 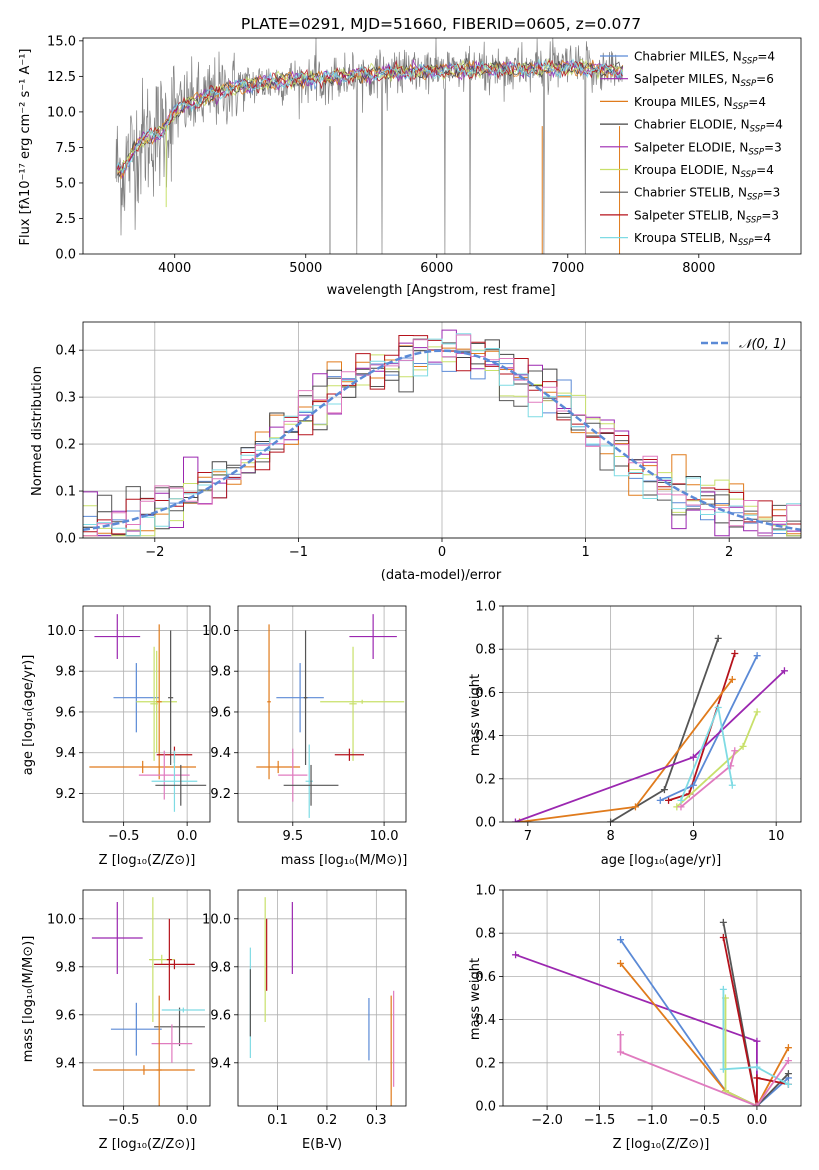 I want to click on y-tick-label: 0.1, so click(x=65, y=492).